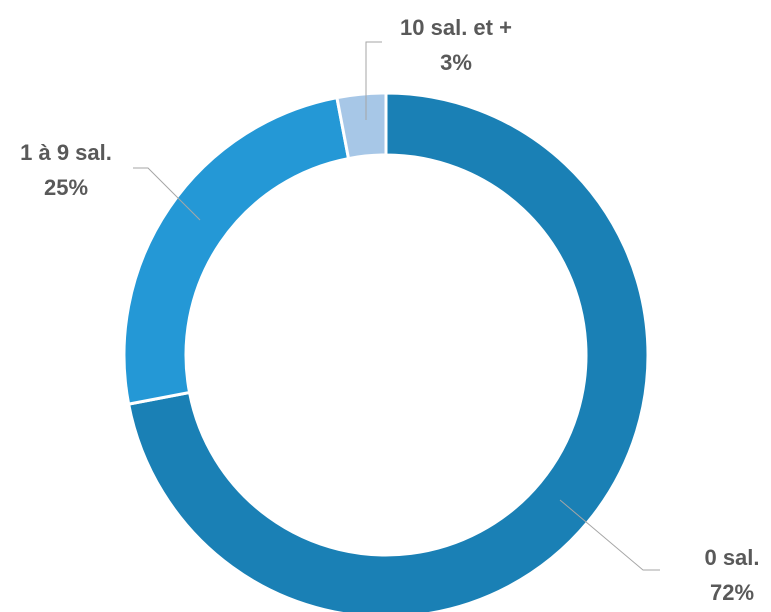 This screenshot has height=612, width=771. I want to click on label-value-10-sal: 3%, so click(456, 62).